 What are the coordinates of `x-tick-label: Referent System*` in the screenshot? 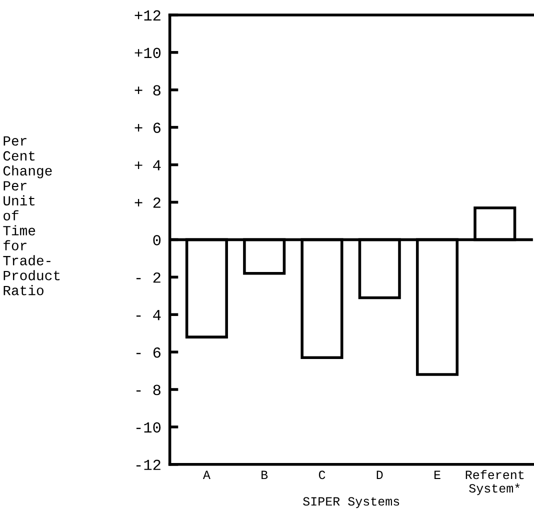 It's located at (495, 483).